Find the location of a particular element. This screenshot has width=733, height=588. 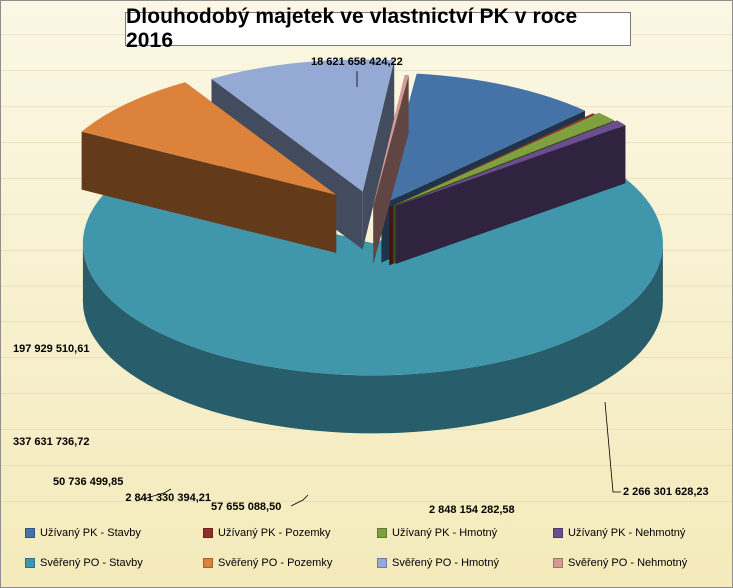

data-label-svereny-po-pozemky: 2 266 301 628,23 is located at coordinates (666, 492).